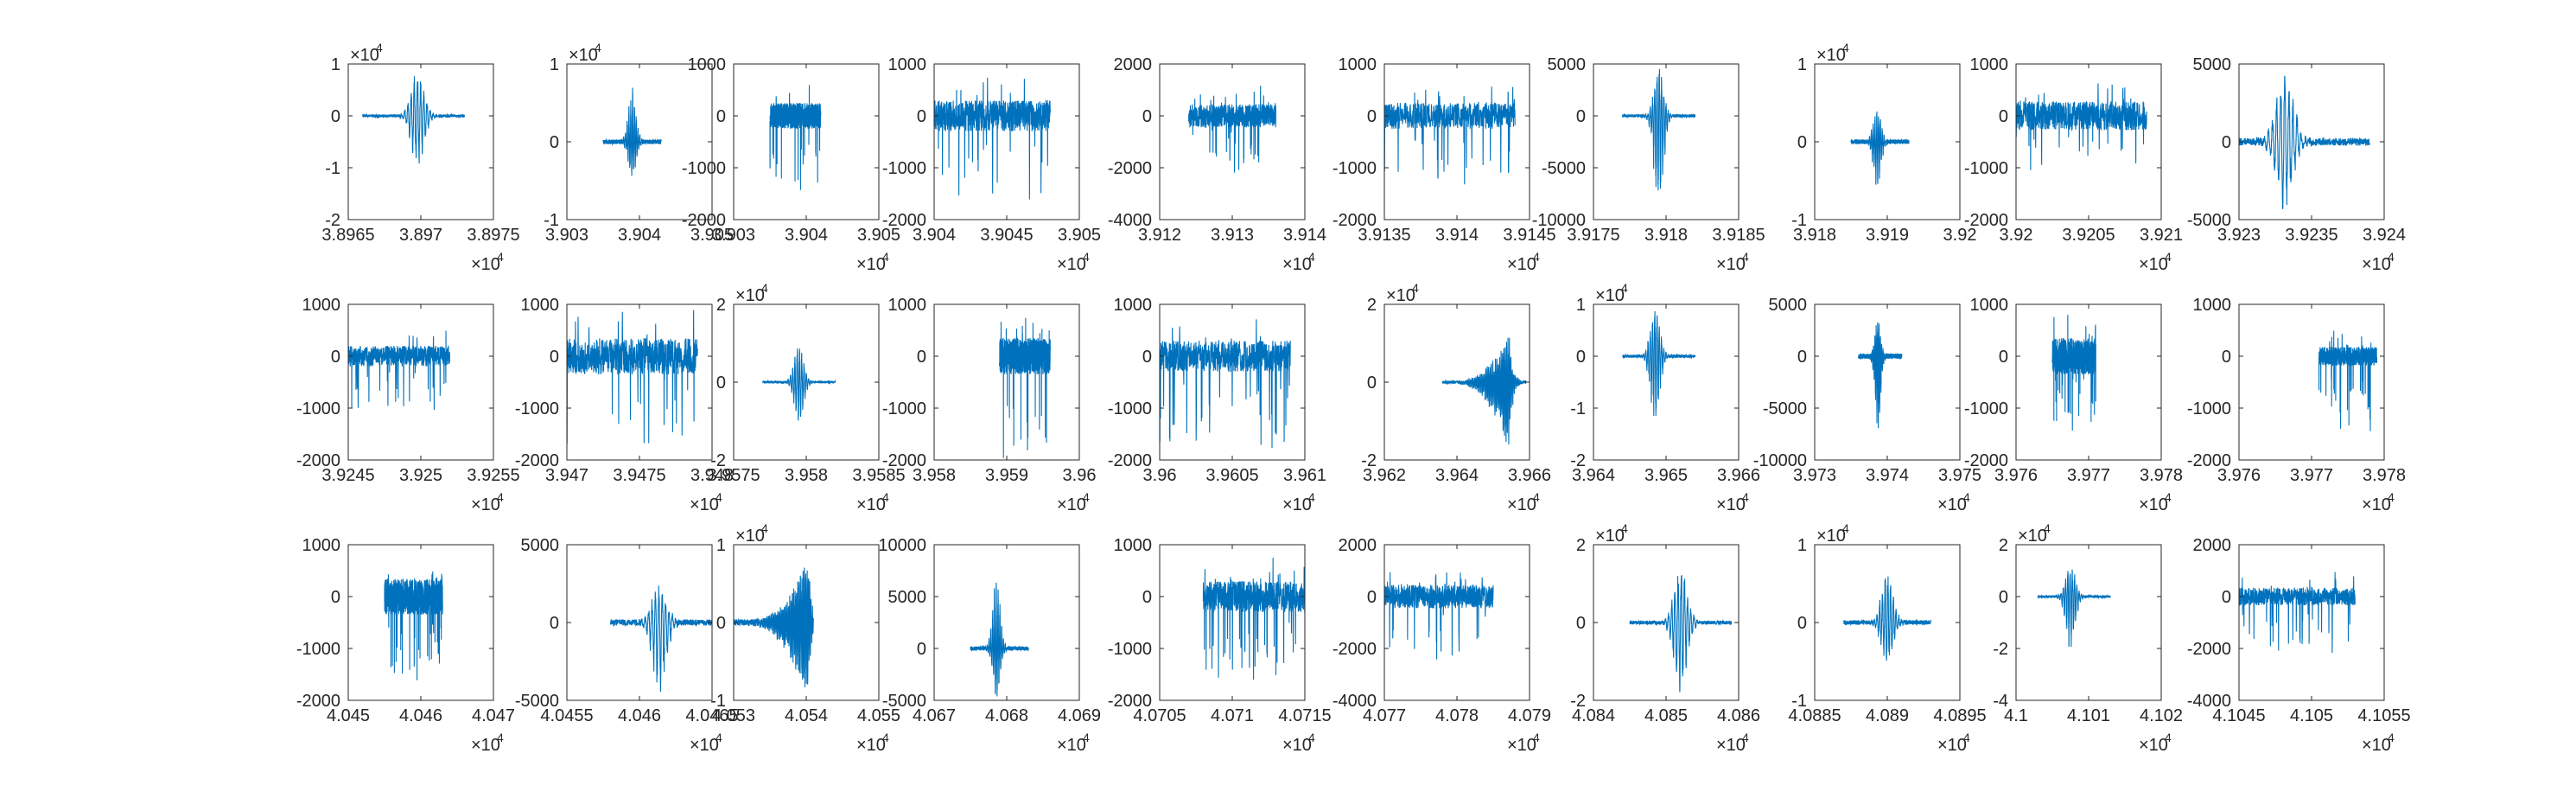 This screenshot has width=2576, height=811. Describe the element at coordinates (712, 476) in the screenshot. I see `x-tick-label: 3.948` at that location.